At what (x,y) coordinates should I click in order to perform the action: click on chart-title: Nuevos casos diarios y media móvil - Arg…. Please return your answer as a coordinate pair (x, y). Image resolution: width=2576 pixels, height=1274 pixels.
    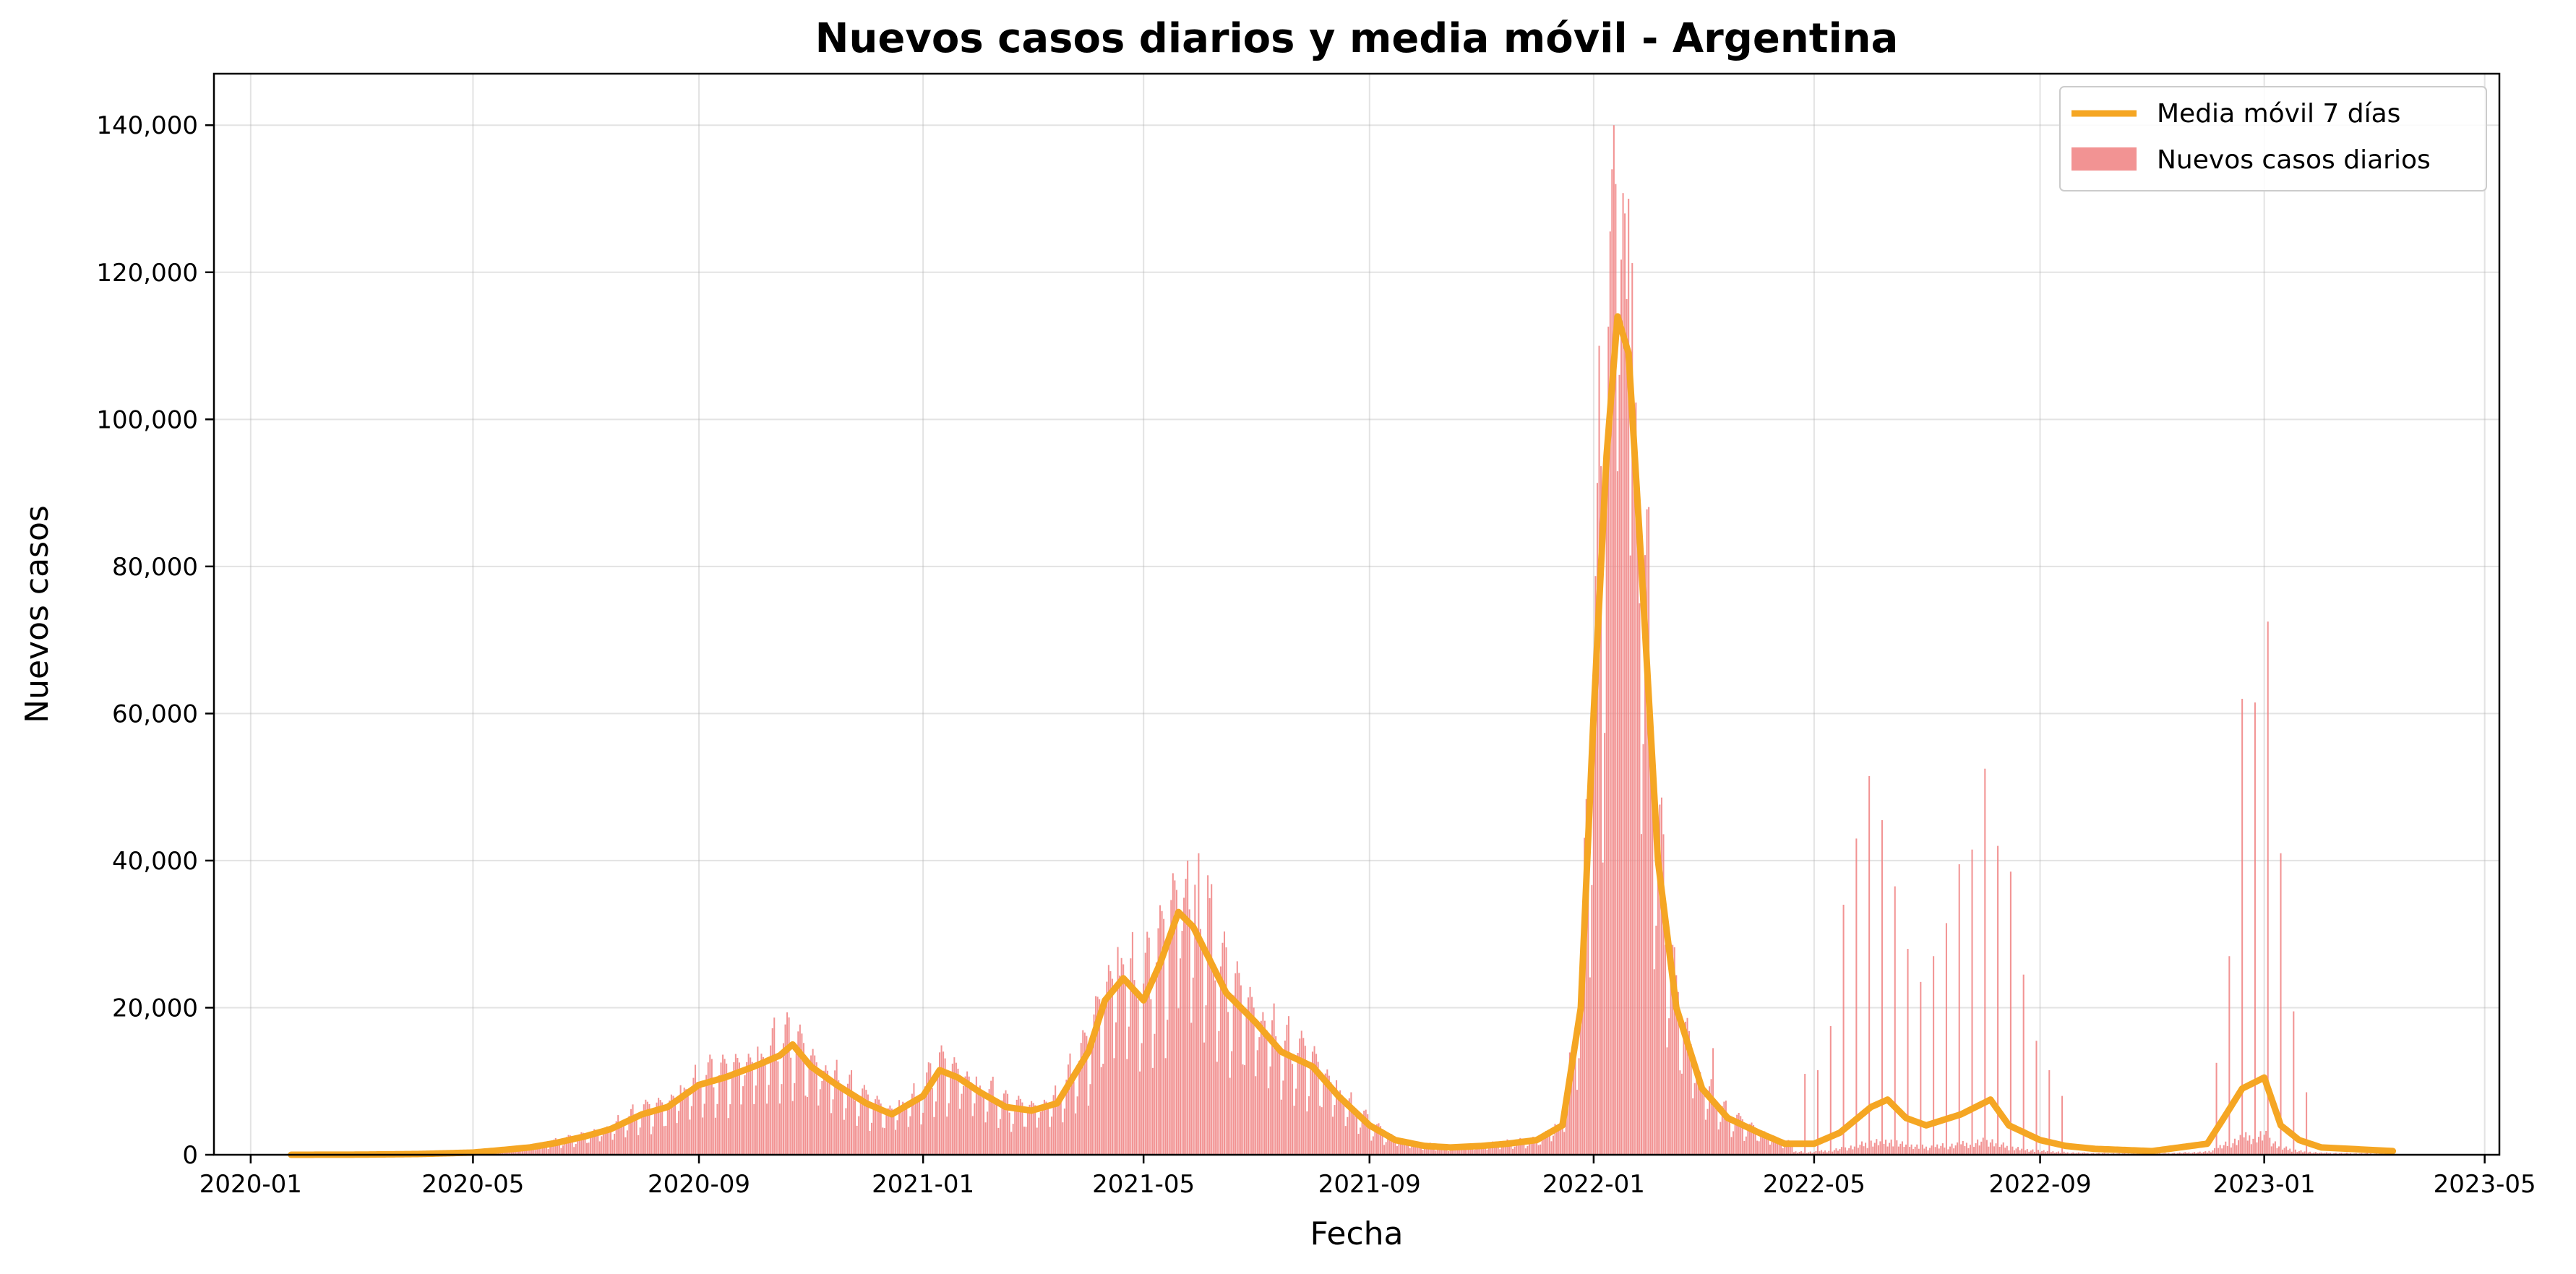
    Looking at the image, I should click on (1357, 38).